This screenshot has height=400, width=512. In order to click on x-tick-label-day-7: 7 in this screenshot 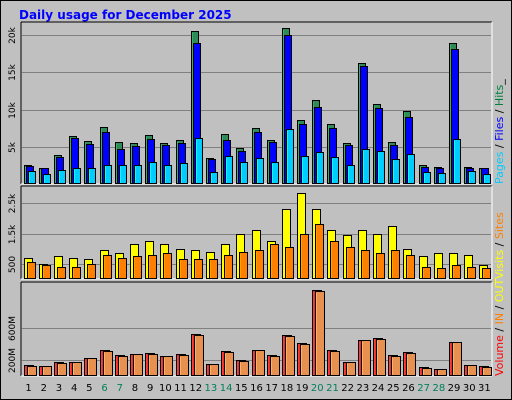, I will do `click(120, 388)`.